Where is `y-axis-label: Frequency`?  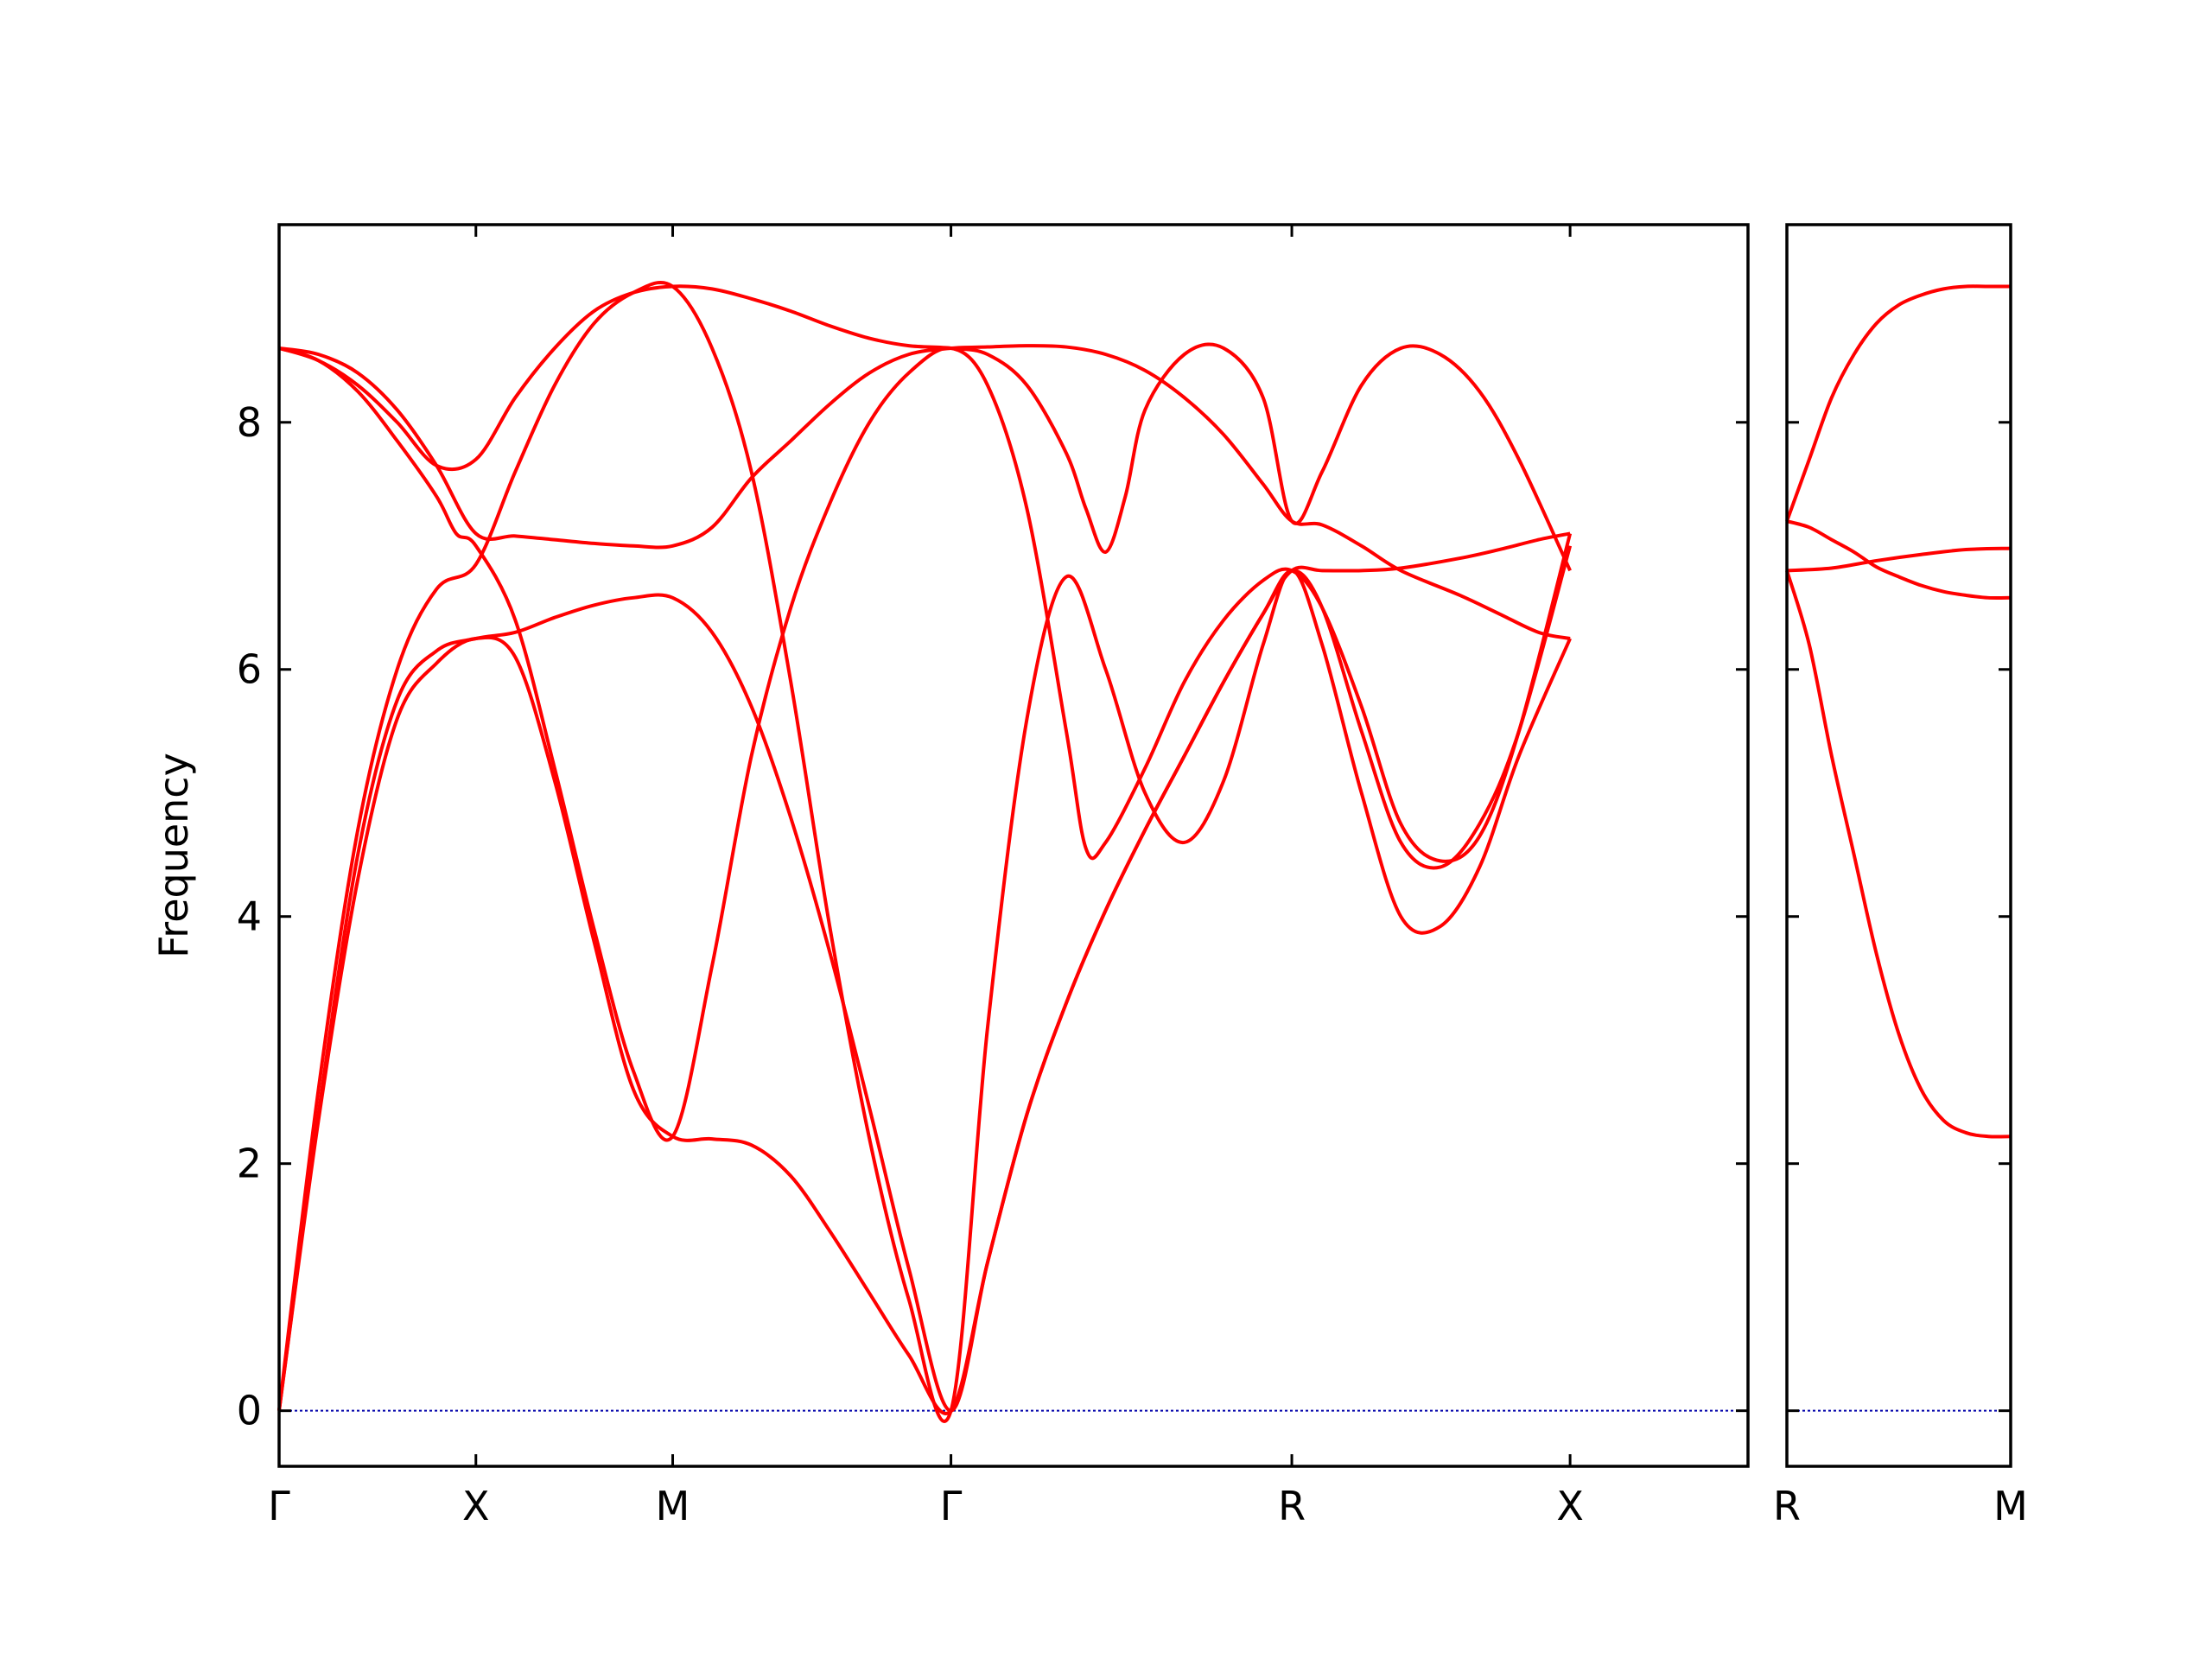
y-axis-label: Frequency is located at coordinates (173, 855).